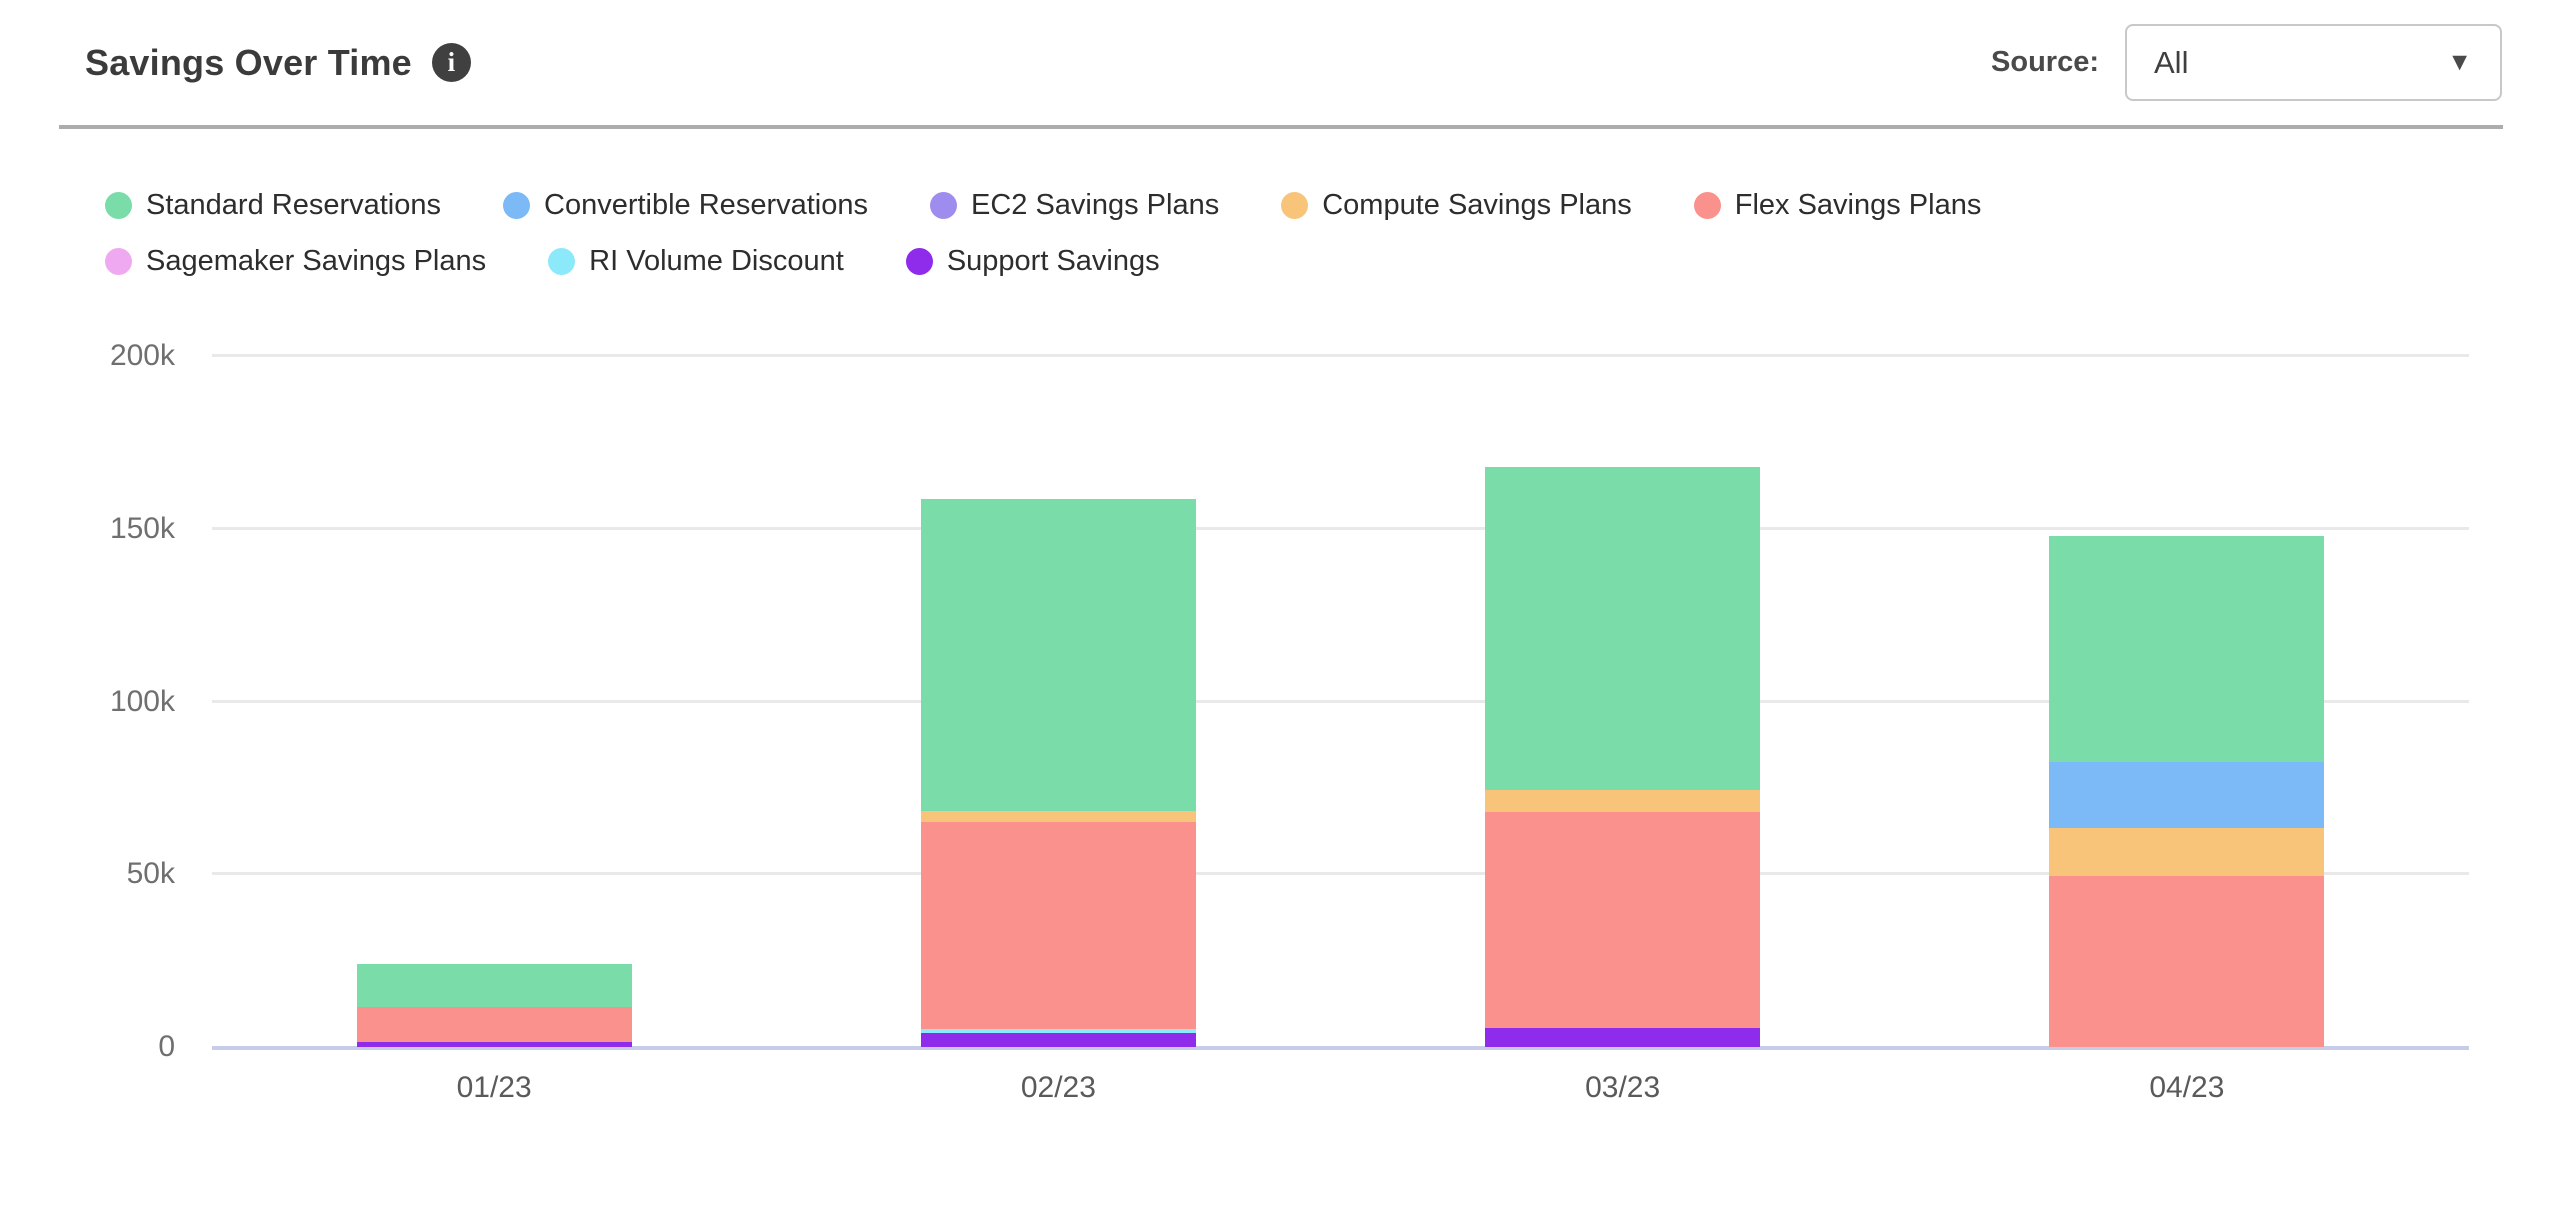 The height and width of the screenshot is (1222, 2562). I want to click on info-icon-glyph: i, so click(451, 62).